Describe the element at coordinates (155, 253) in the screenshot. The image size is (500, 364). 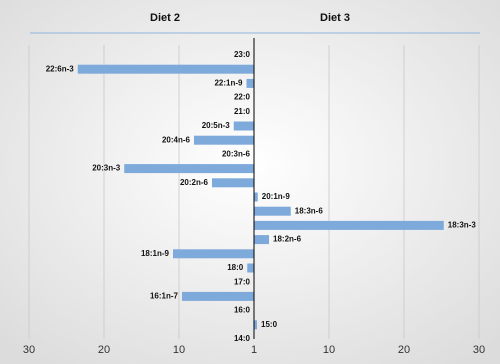
I see `bar-label: 18:1n-9` at that location.